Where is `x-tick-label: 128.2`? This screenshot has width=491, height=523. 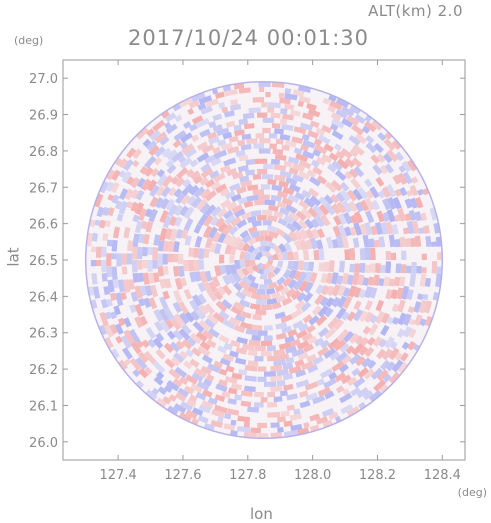
x-tick-label: 128.2 is located at coordinates (377, 475).